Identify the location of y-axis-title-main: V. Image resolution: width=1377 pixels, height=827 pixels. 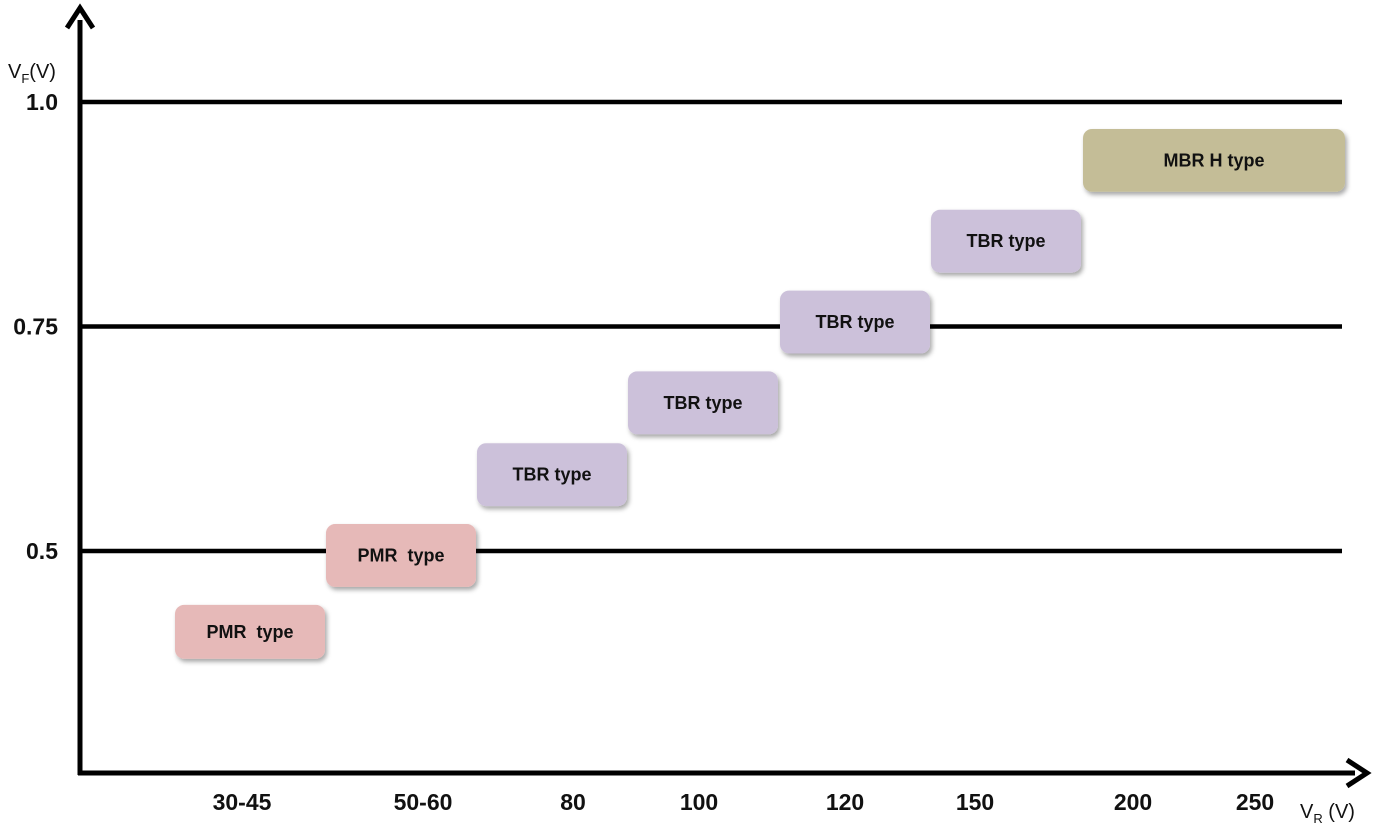
(15, 72).